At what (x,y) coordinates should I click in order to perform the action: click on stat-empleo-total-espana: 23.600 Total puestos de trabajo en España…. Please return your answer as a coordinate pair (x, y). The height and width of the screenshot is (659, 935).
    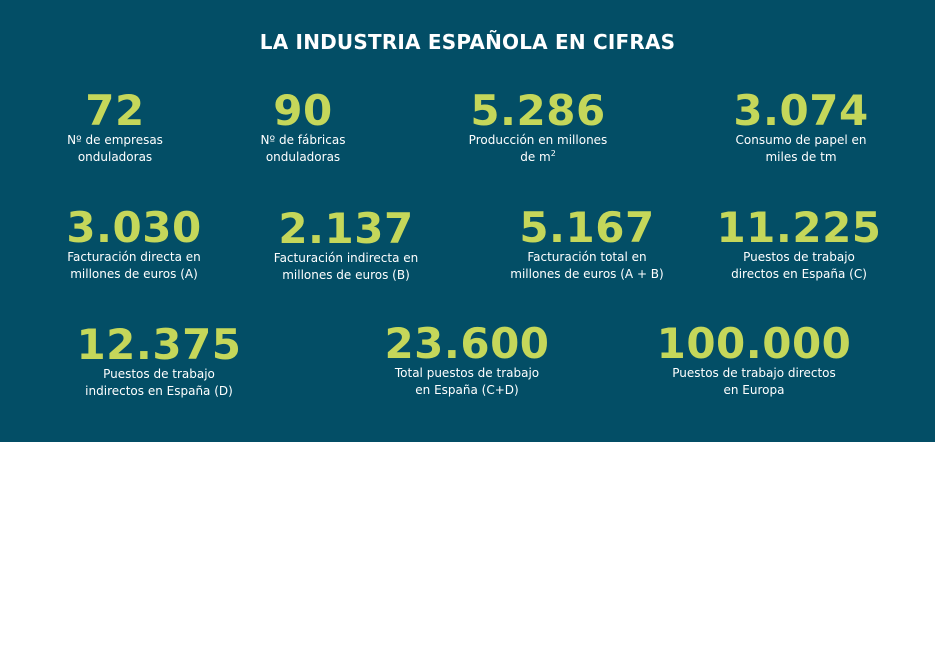
    Looking at the image, I should click on (466, 360).